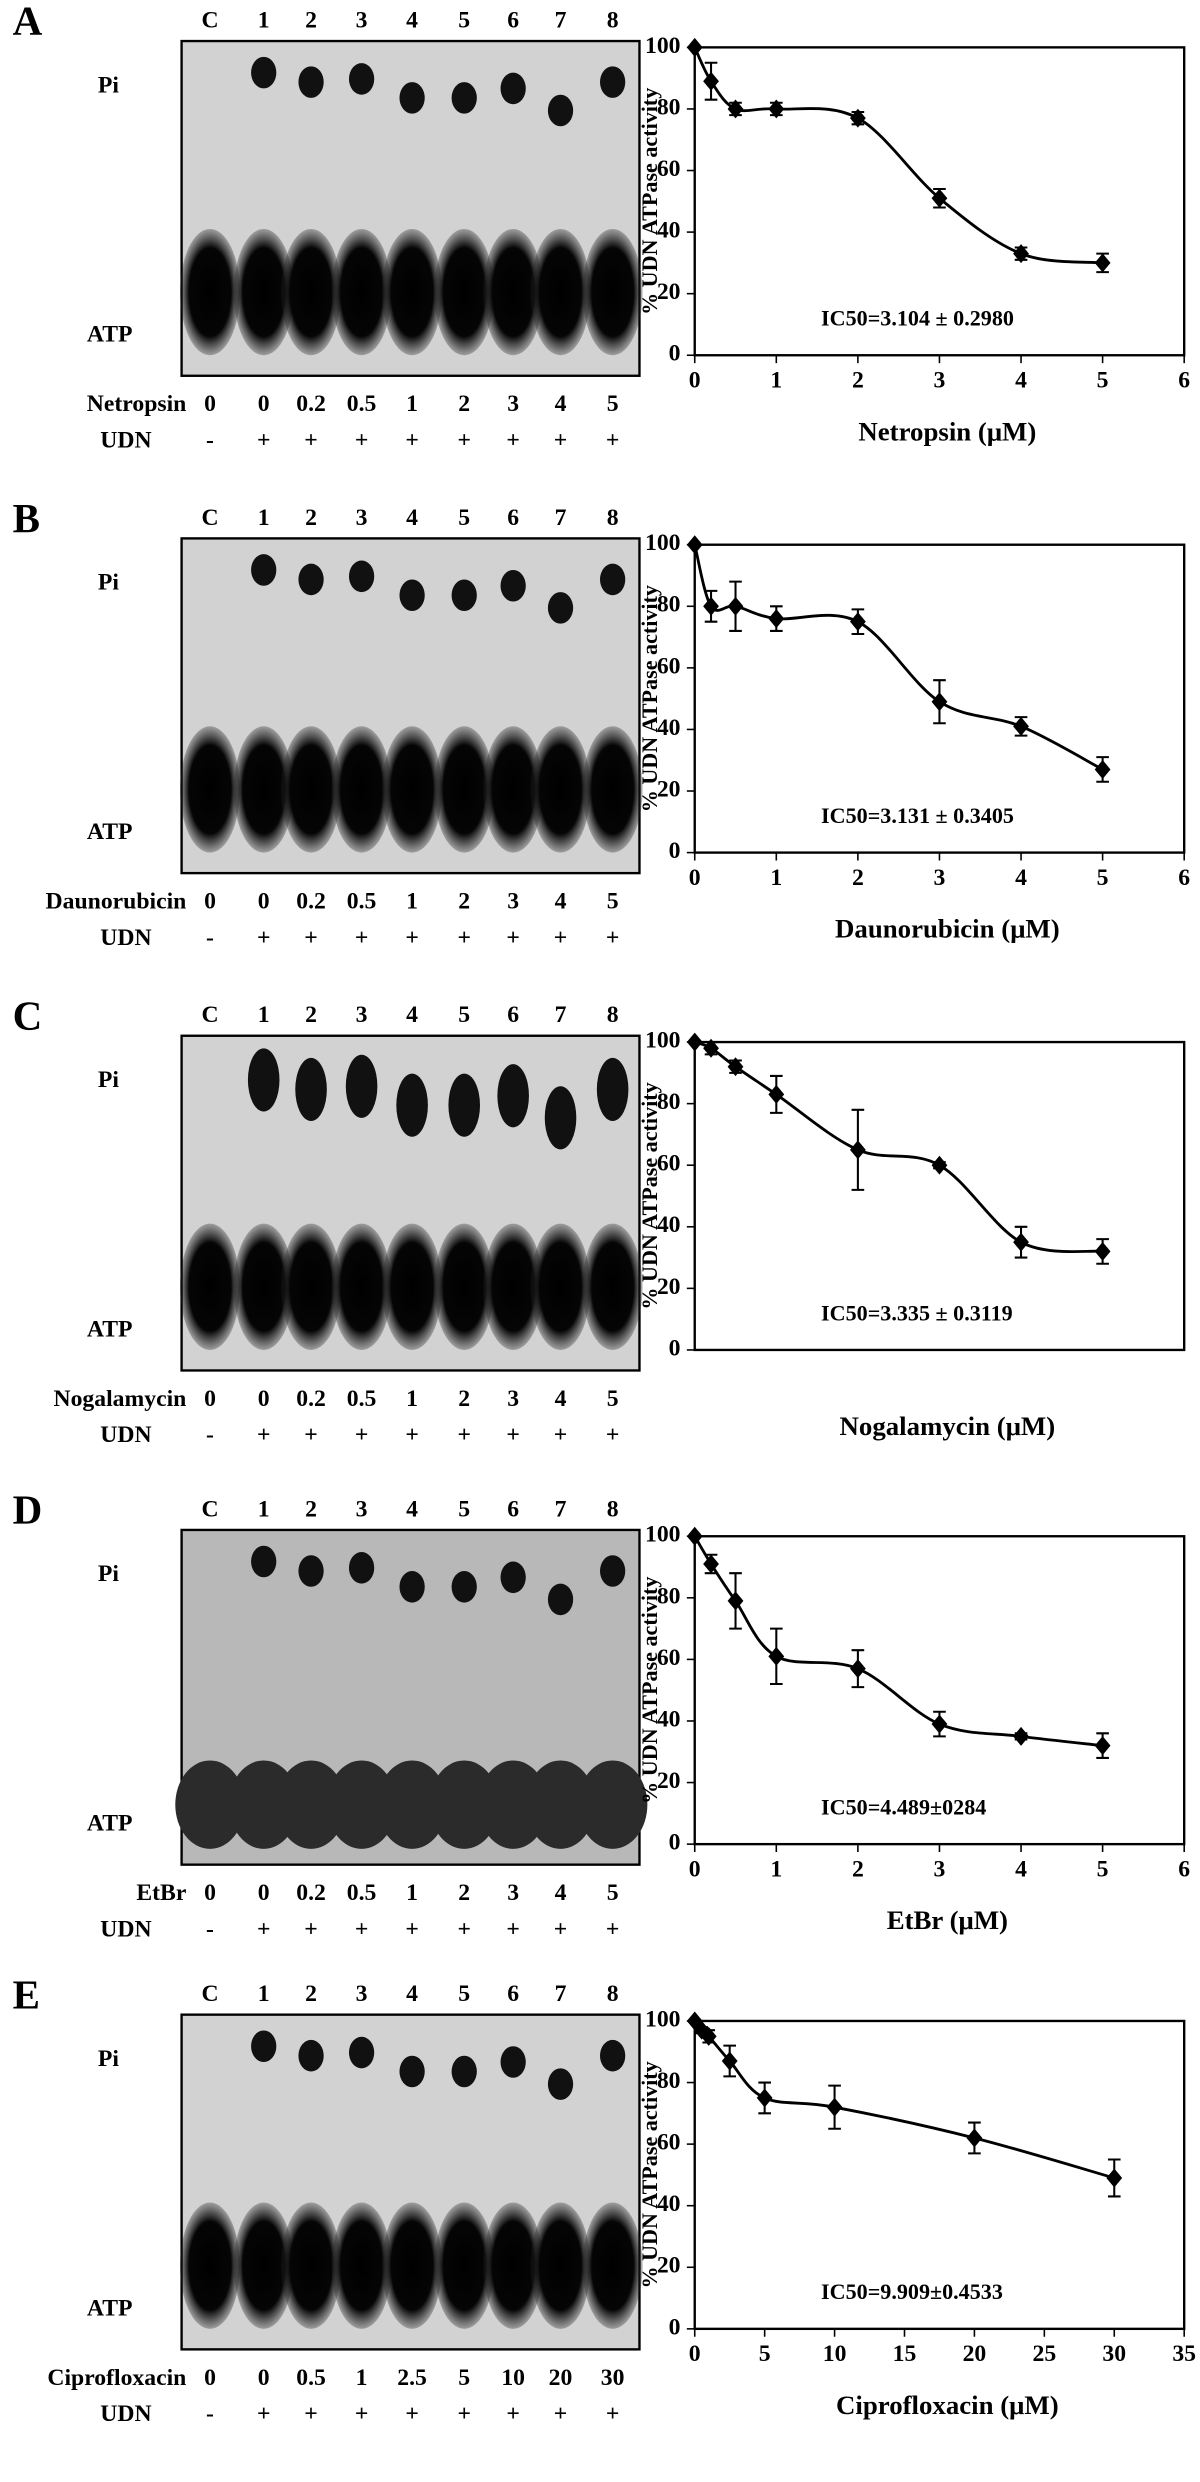  What do you see at coordinates (264, 21) in the screenshot?
I see `lane-label: 1` at bounding box center [264, 21].